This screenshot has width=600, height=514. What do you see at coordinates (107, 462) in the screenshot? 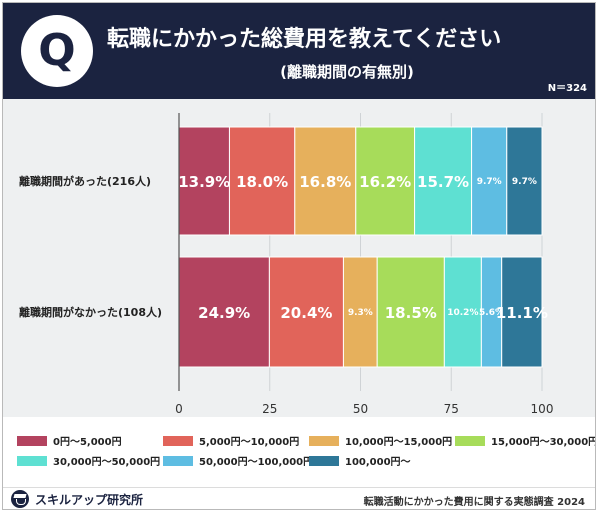
I see `legend-label: 30,000円～50,000円` at bounding box center [107, 462].